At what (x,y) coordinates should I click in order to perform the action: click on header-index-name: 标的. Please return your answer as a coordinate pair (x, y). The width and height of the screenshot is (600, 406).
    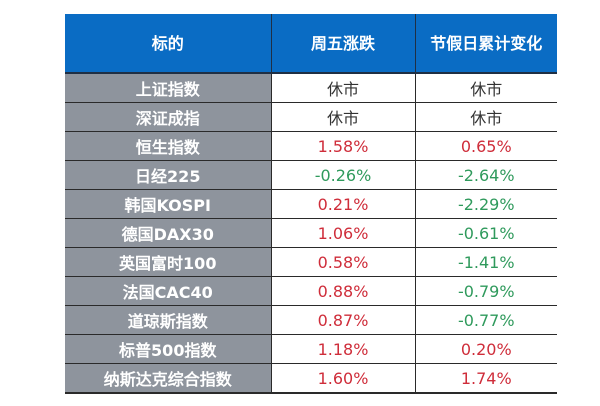
    Looking at the image, I should click on (168, 44).